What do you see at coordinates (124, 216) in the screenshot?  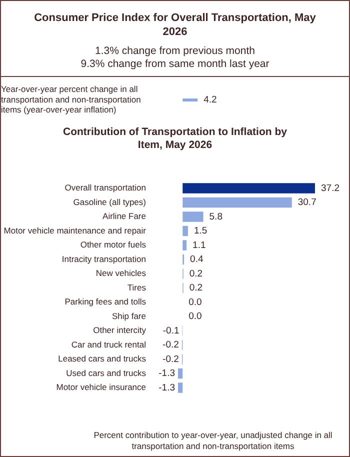 I see `y-tick-label: Airline Fare` at bounding box center [124, 216].